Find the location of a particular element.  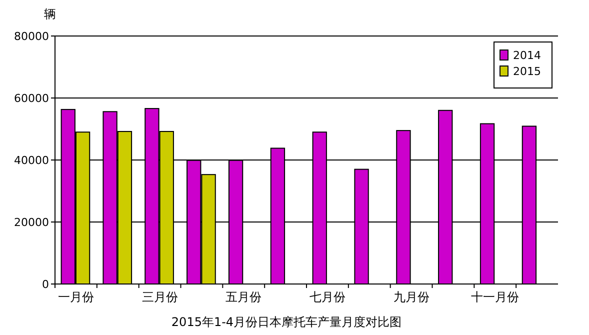

x-tick-label: 三月份 is located at coordinates (160, 297).